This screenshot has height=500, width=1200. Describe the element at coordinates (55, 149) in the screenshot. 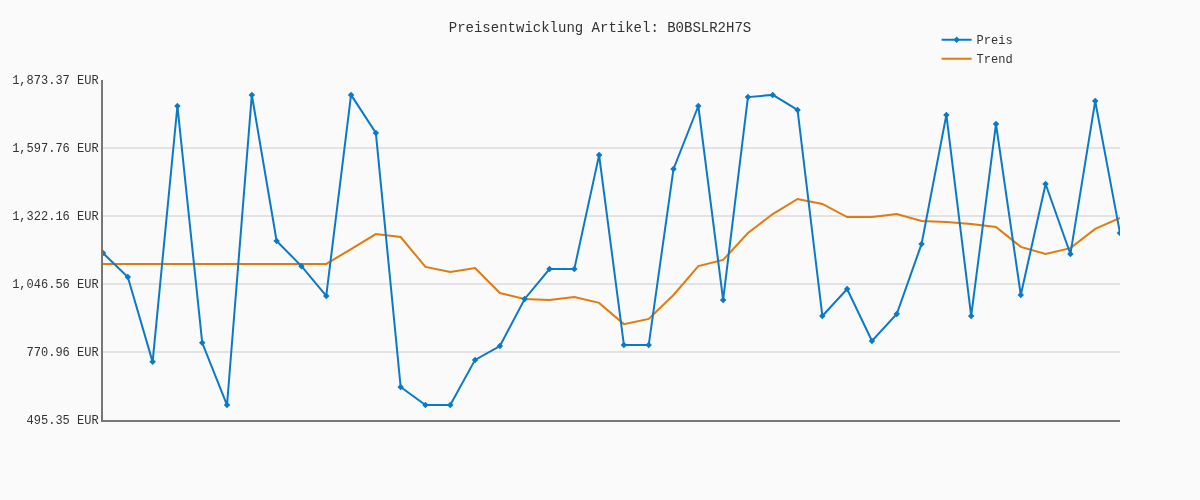

I see `y-tick-label: 1,597.76 EUR` at that location.